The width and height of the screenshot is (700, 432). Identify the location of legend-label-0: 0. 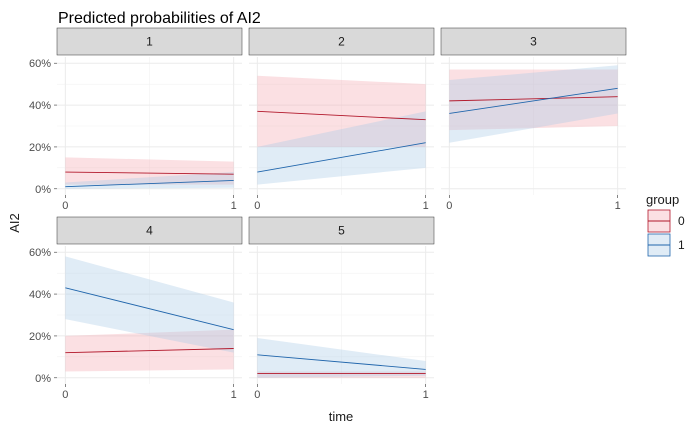
(681, 221).